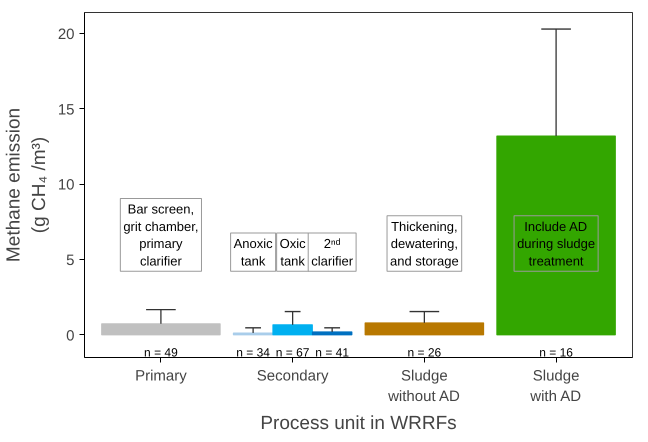 The width and height of the screenshot is (648, 442). I want to click on y-tick-label: 5, so click(70, 261).